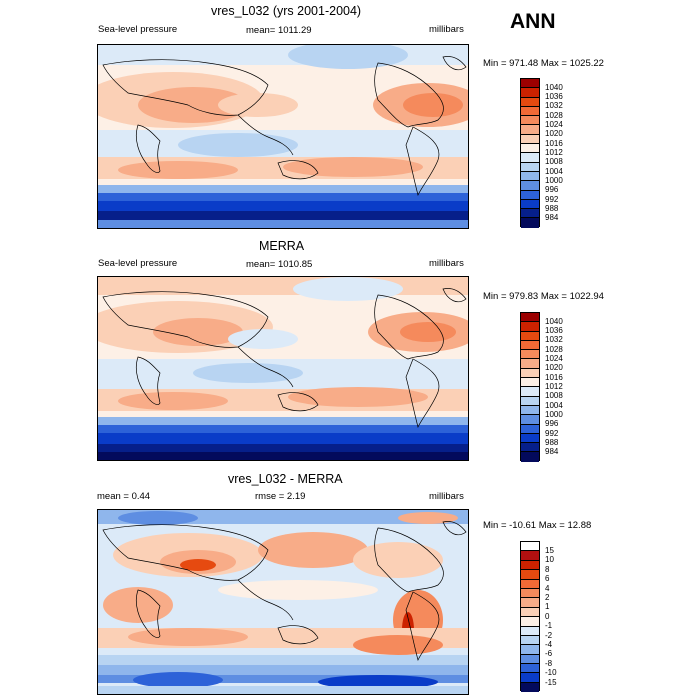  I want to click on panel2-colorbar-tick: 992, so click(552, 433).